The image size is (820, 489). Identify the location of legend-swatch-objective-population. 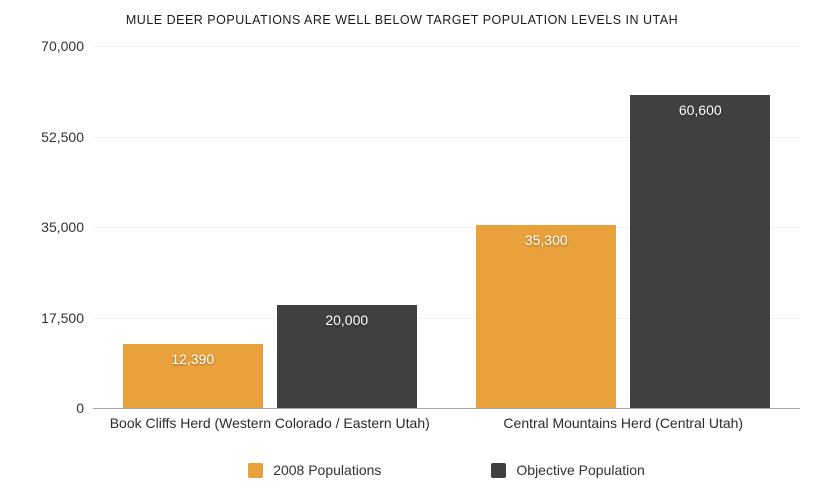
(499, 470).